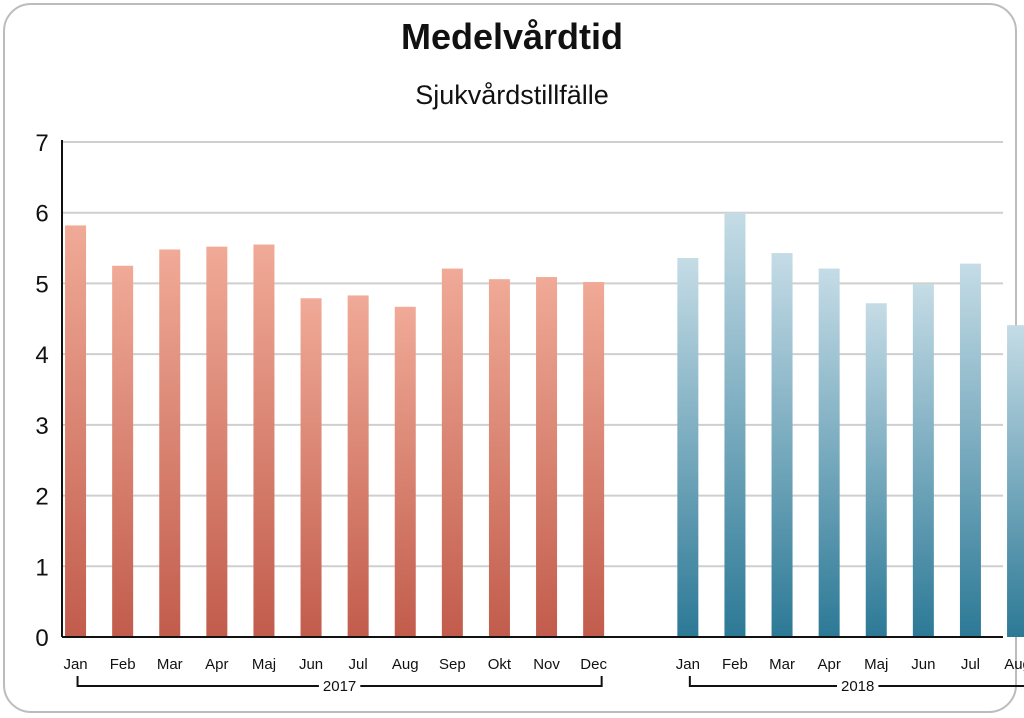 The width and height of the screenshot is (1024, 718). I want to click on x-tick-label: Nov, so click(546, 664).